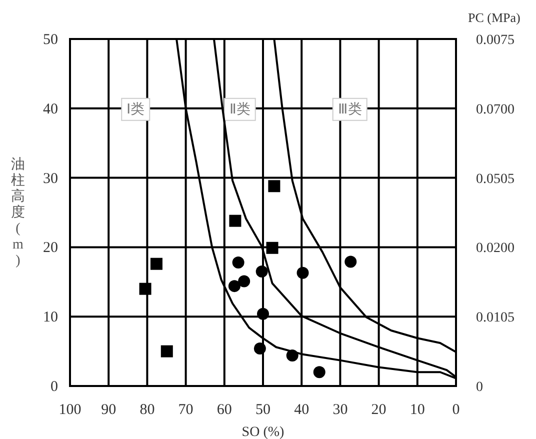  I want to click on x-axis-title: SO (%), so click(263, 432).